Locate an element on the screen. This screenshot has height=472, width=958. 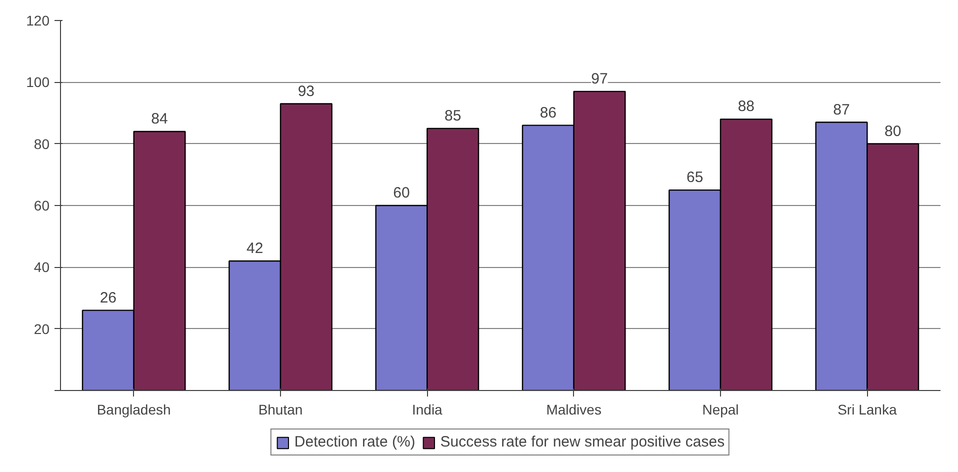
y-tick-label: 80 is located at coordinates (42, 144).